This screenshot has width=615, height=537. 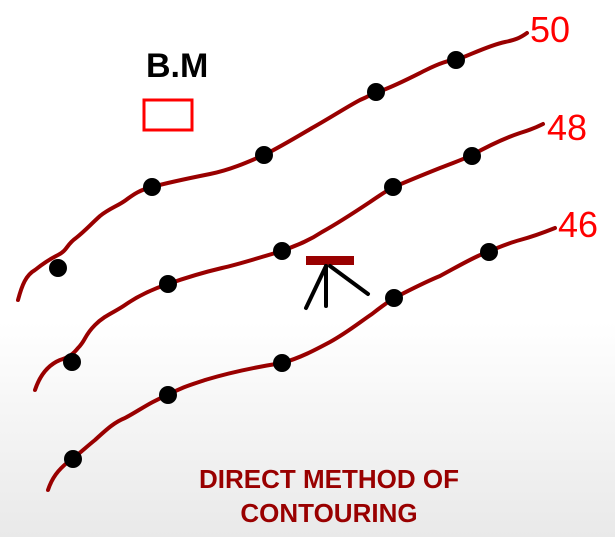 I want to click on caption-line-2: CONTOURING, so click(x=329, y=513).